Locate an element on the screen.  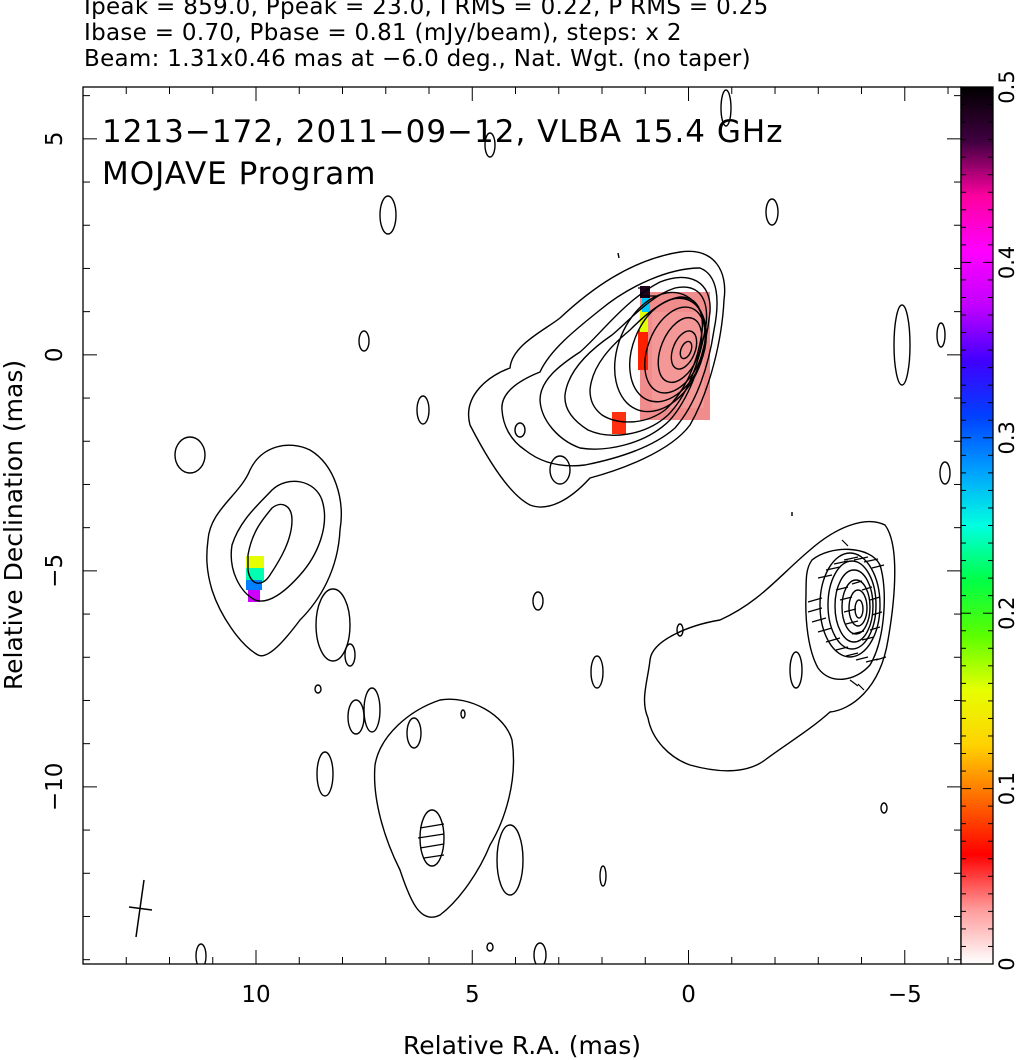
x-tick-label: 5 is located at coordinates (472, 995).